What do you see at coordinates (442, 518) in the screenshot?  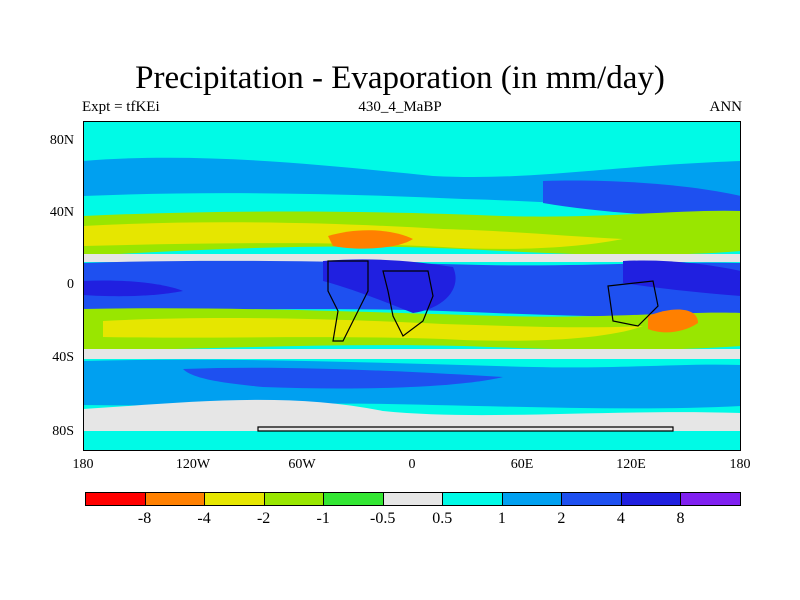 I see `colorbar-label: 0.5` at bounding box center [442, 518].